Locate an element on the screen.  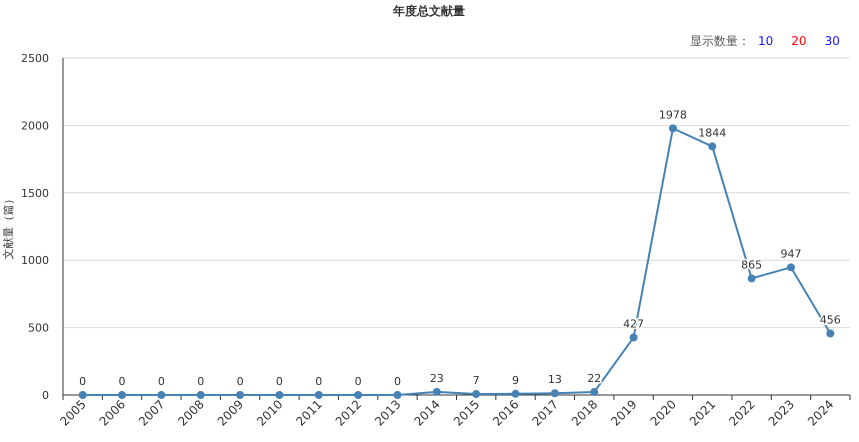
data-label: 22 is located at coordinates (594, 379).